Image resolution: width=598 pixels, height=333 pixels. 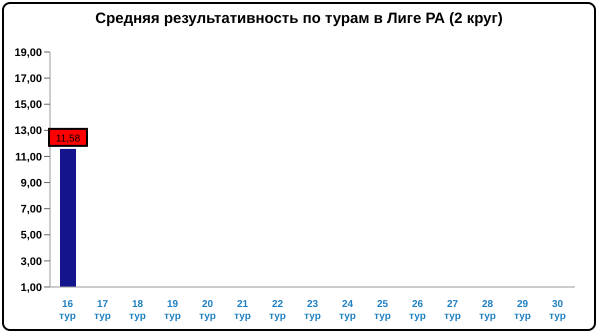 What do you see at coordinates (382, 310) in the screenshot?
I see `x-tick-label: 25 тур` at bounding box center [382, 310].